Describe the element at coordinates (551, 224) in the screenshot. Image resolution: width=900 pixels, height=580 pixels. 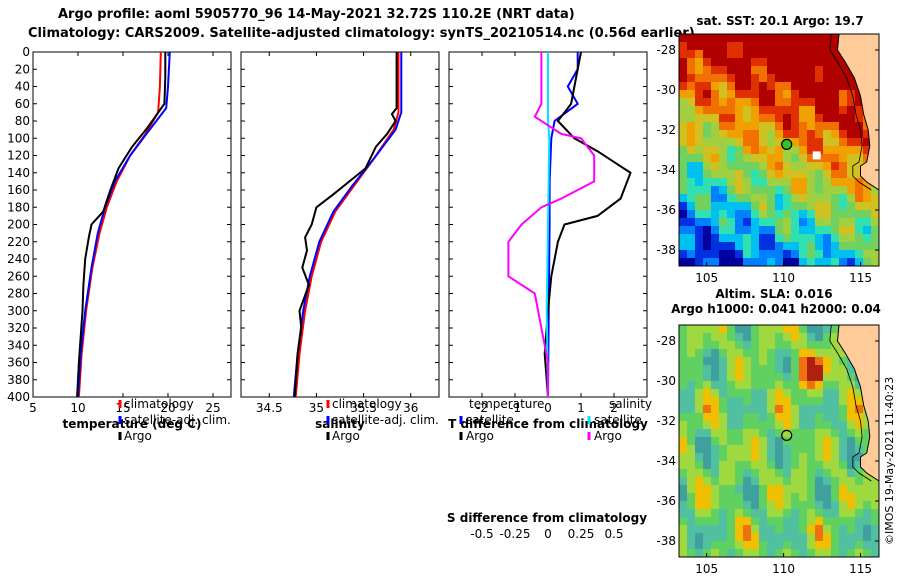
I see `series-line-s-argo` at that location.